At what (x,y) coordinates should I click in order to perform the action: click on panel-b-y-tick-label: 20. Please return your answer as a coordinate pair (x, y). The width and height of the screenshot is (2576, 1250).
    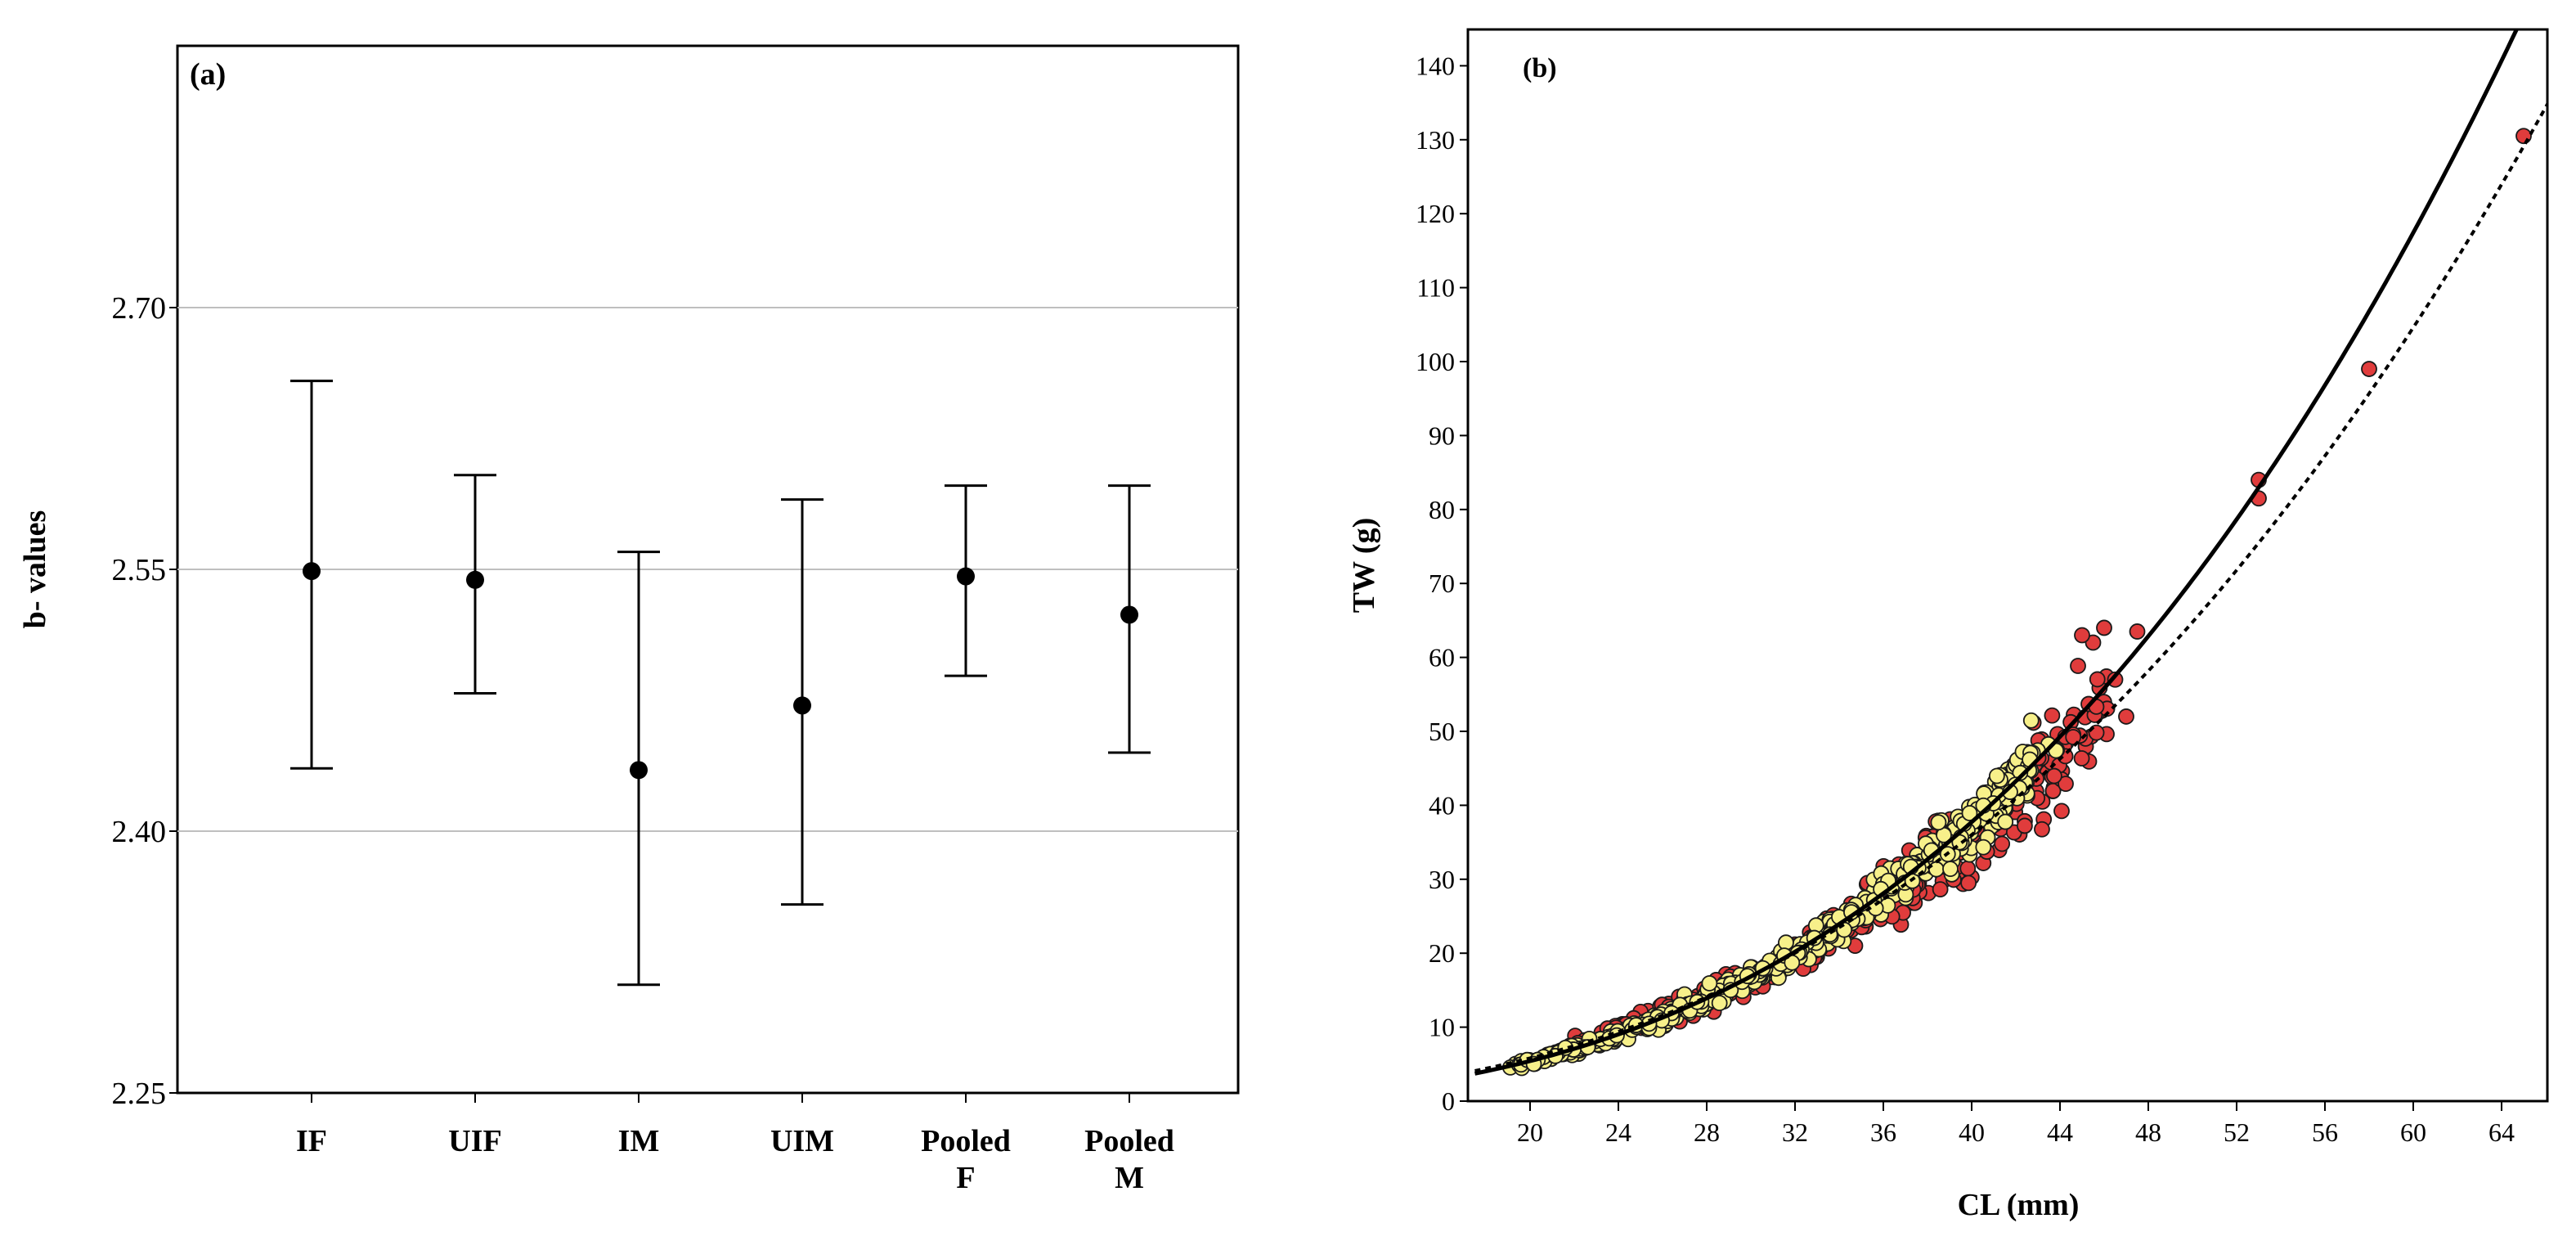
    Looking at the image, I should click on (1442, 953).